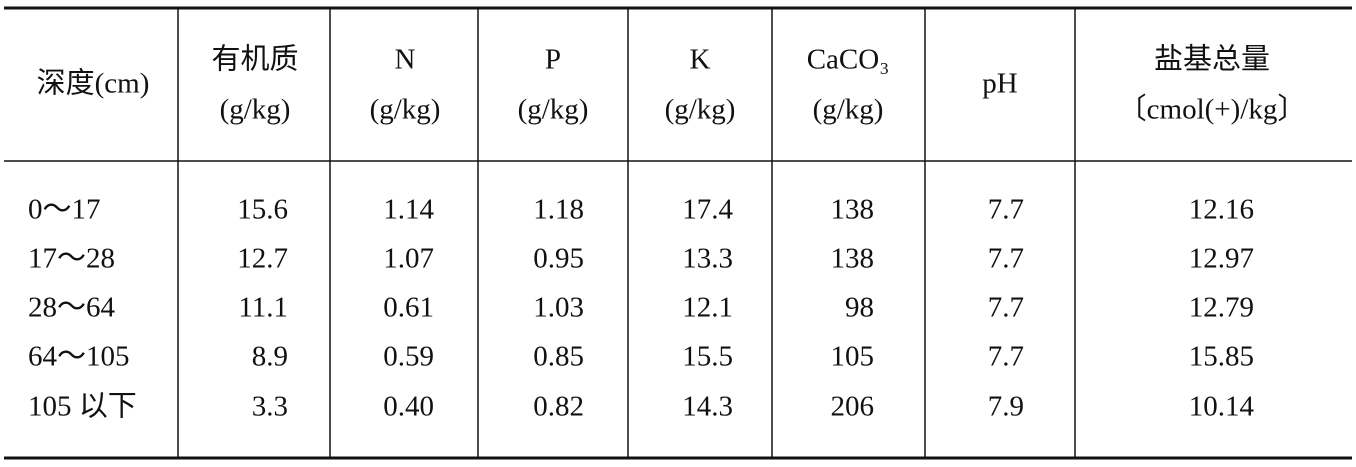  Describe the element at coordinates (558, 210) in the screenshot. I see `data-cell: 1.18` at that location.